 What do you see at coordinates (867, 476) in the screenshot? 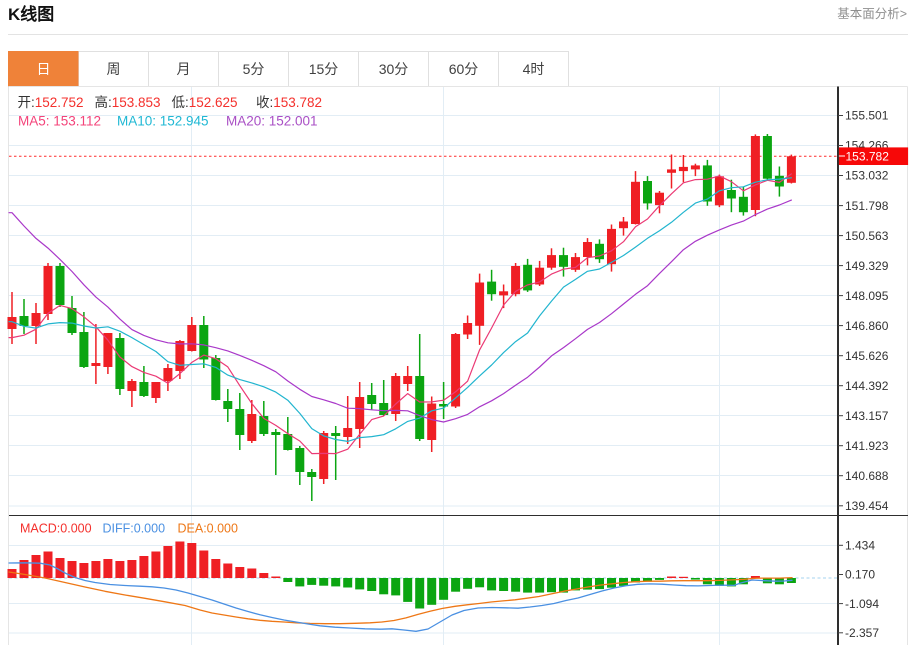
I see `svg-text: 140.688` at bounding box center [867, 476].